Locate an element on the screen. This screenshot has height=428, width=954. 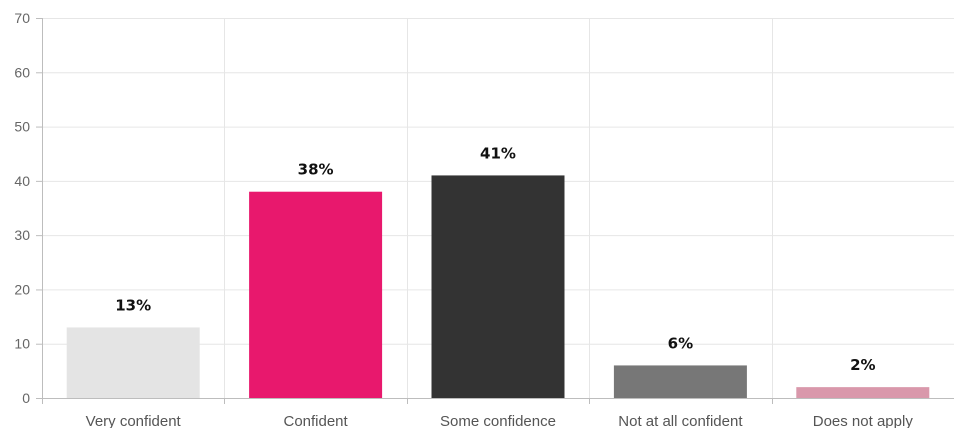
y-tick-label: 60 is located at coordinates (22, 72).